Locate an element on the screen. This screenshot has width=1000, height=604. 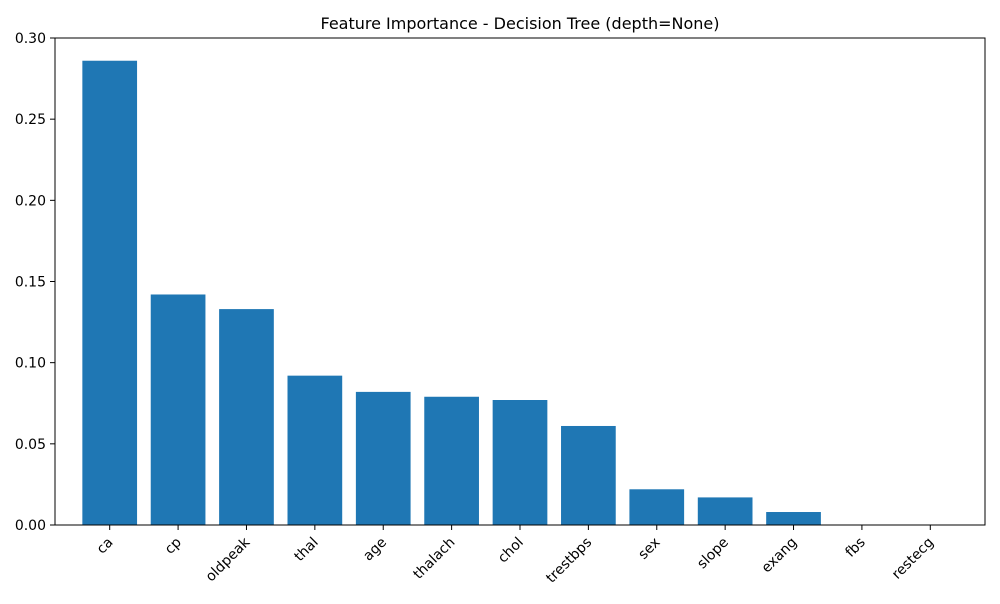
y-tick-label: 0.00 is located at coordinates (30, 526).